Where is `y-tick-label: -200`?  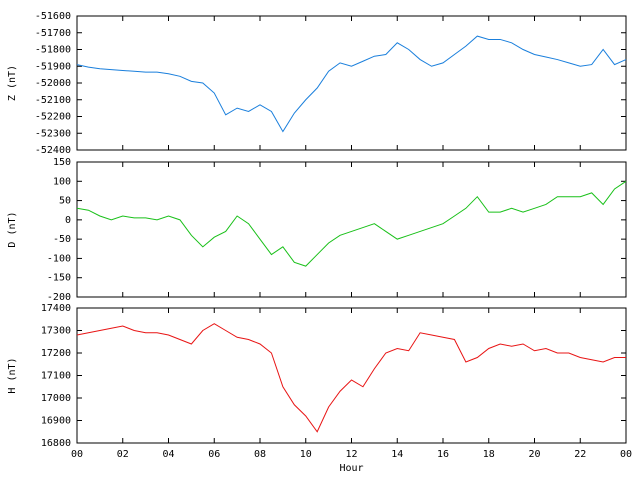
y-tick-label: -200 is located at coordinates (59, 297).